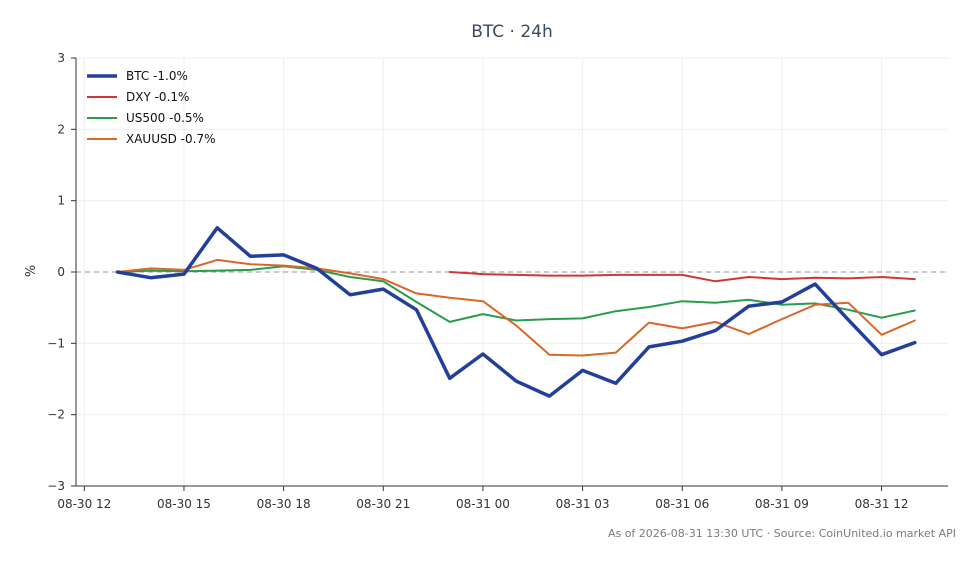 The width and height of the screenshot is (980, 564). What do you see at coordinates (682, 504) in the screenshot?
I see `x-tick-label: 08-31 06` at bounding box center [682, 504].